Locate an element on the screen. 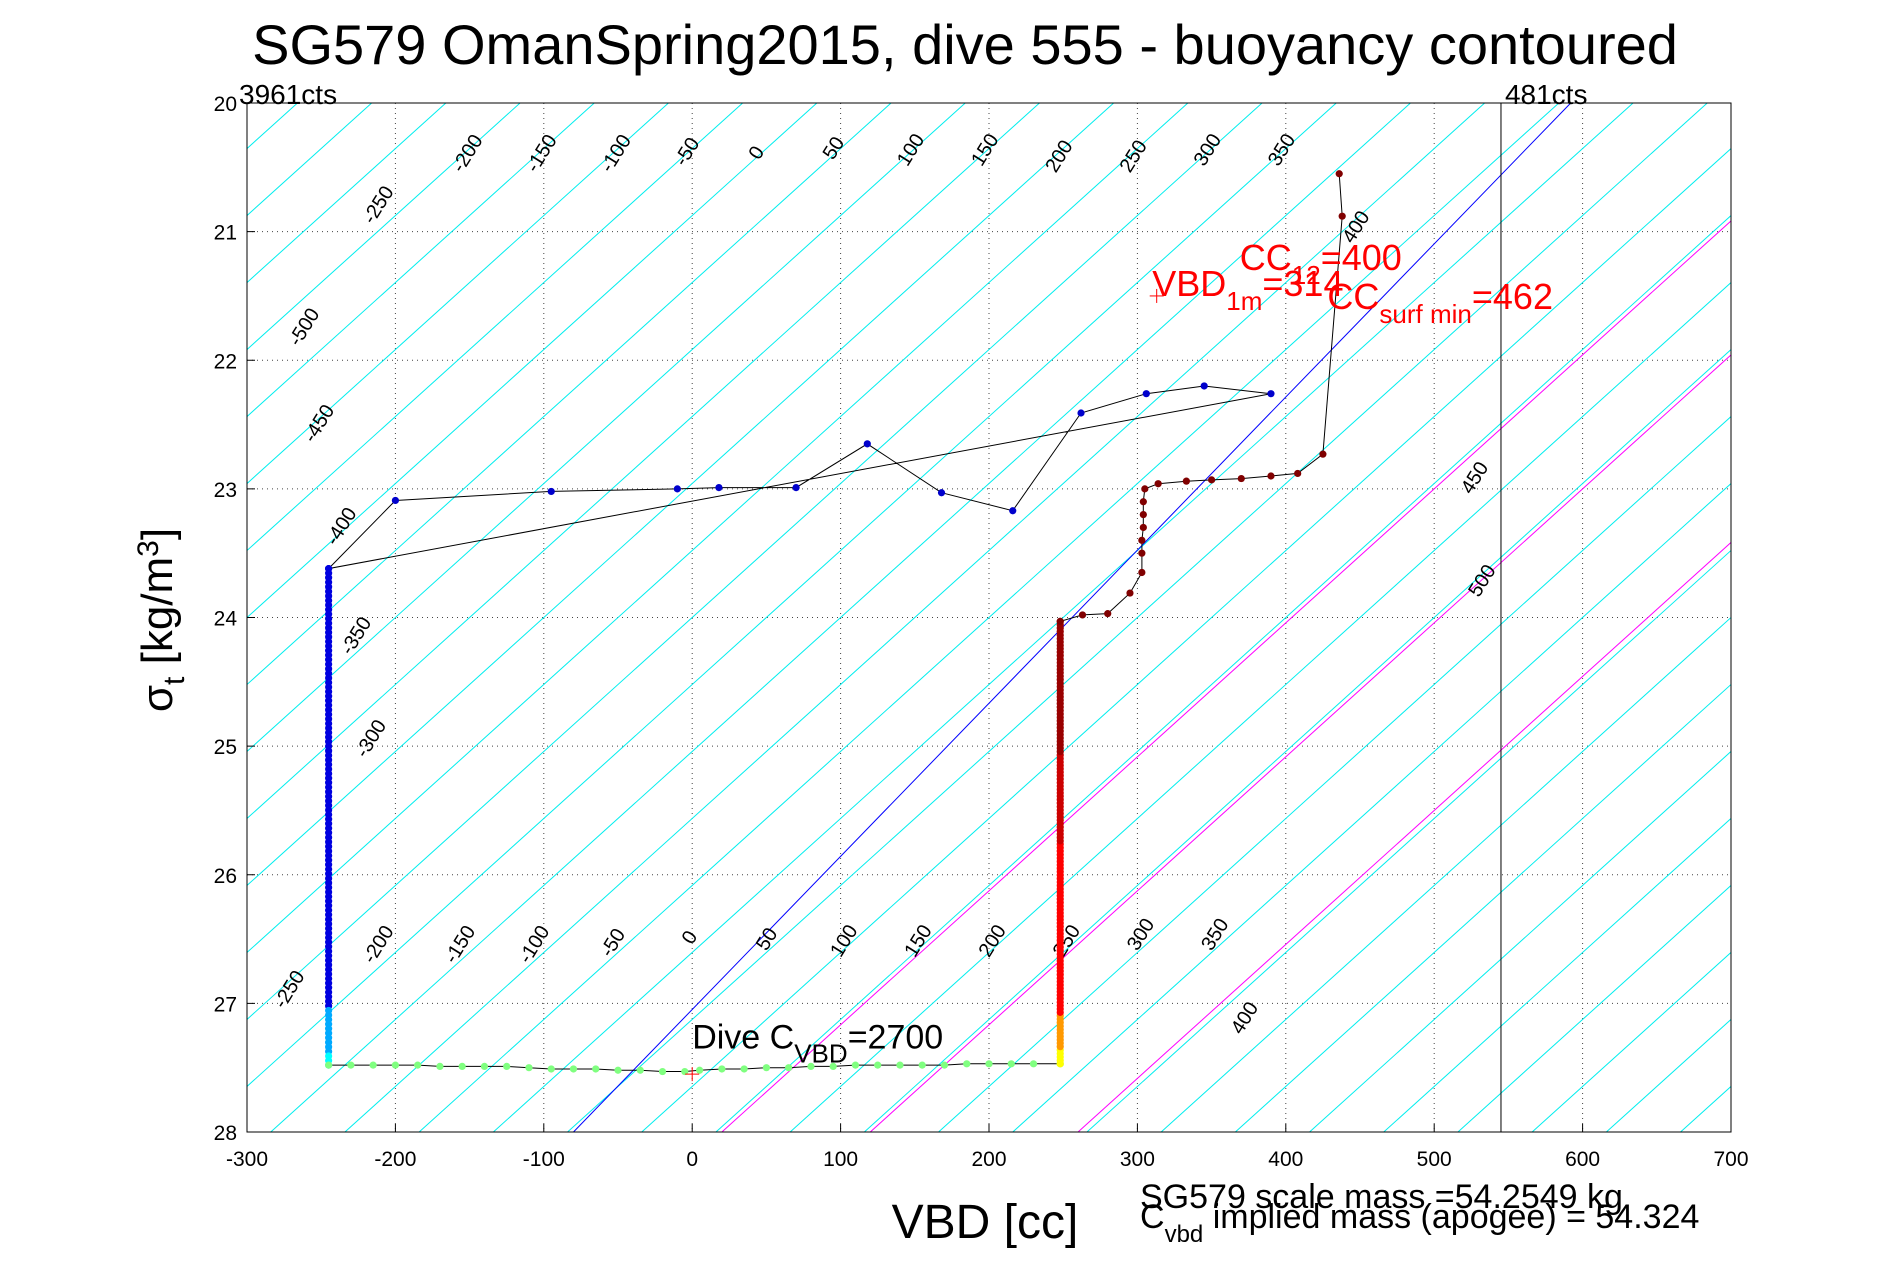 The image size is (1891, 1262). x-tick-label: -300 is located at coordinates (247, 1159).